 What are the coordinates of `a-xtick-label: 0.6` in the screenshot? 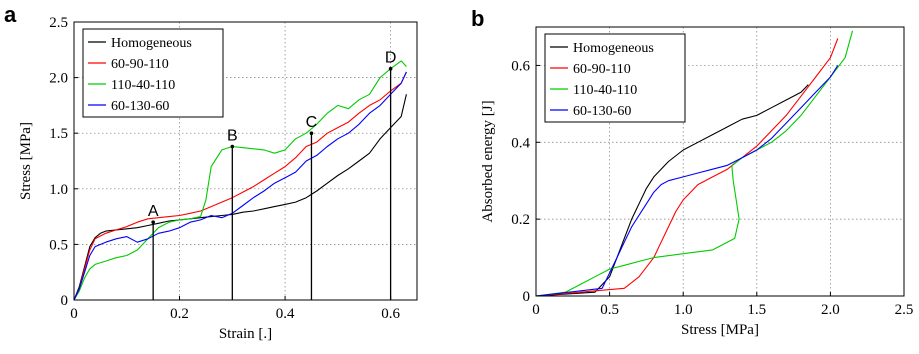 It's located at (390, 314).